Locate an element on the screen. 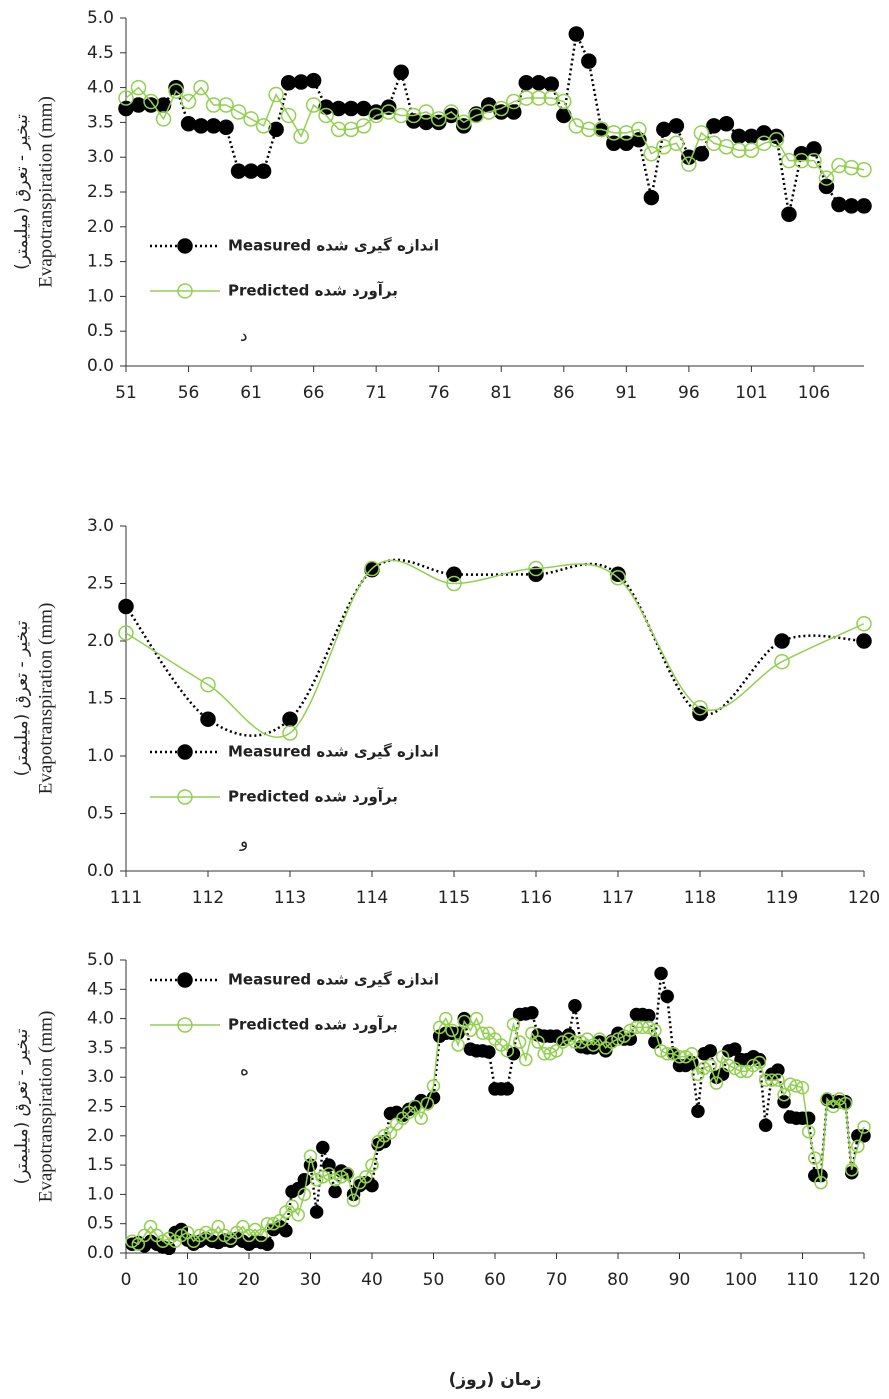  x-tick-label: 51 is located at coordinates (126, 393).